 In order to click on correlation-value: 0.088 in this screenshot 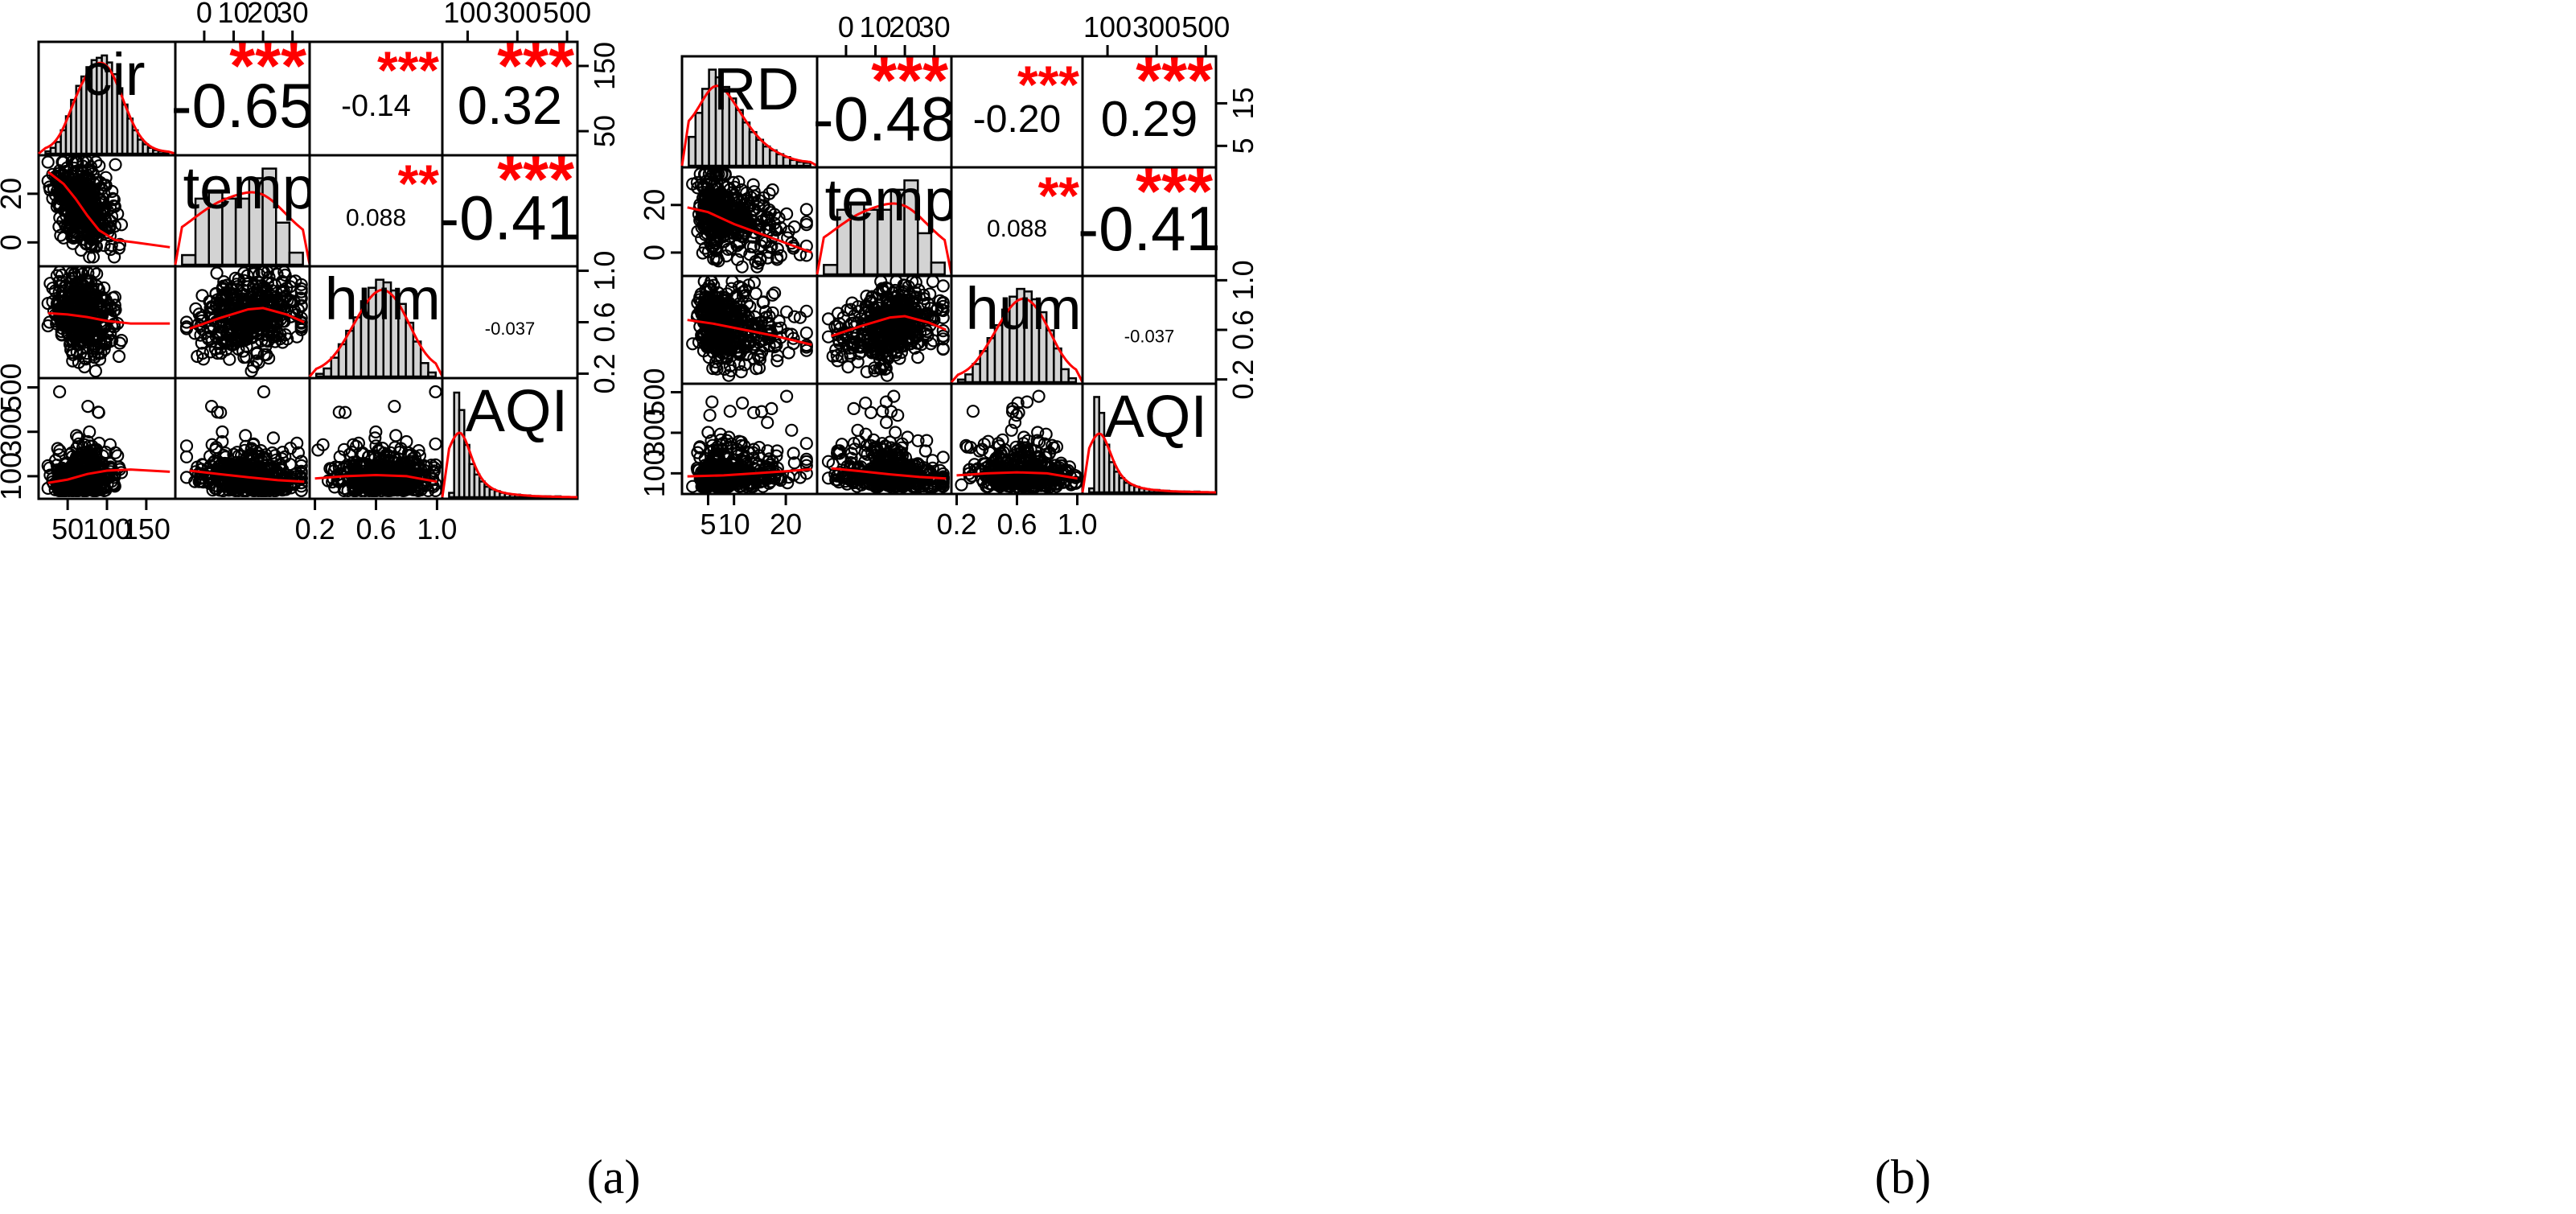, I will do `click(376, 218)`.